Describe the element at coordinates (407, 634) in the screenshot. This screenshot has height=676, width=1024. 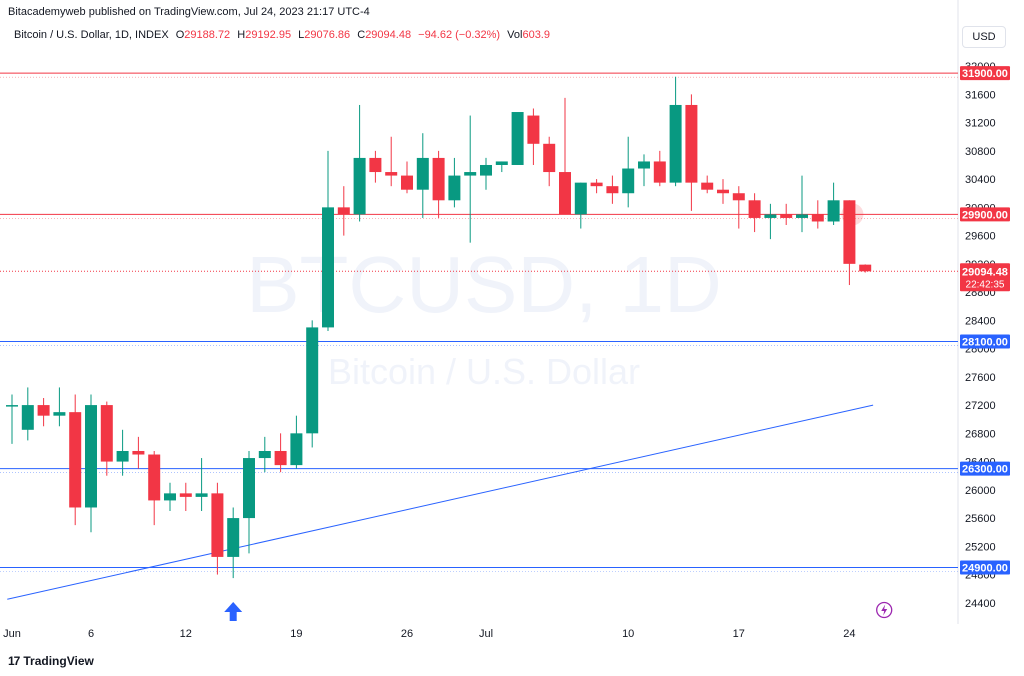
I see `x-tick-label-4: 26` at that location.